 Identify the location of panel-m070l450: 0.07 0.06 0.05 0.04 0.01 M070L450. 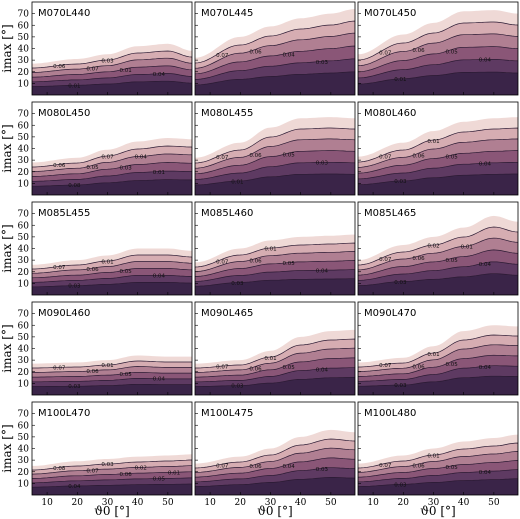
(438, 48).